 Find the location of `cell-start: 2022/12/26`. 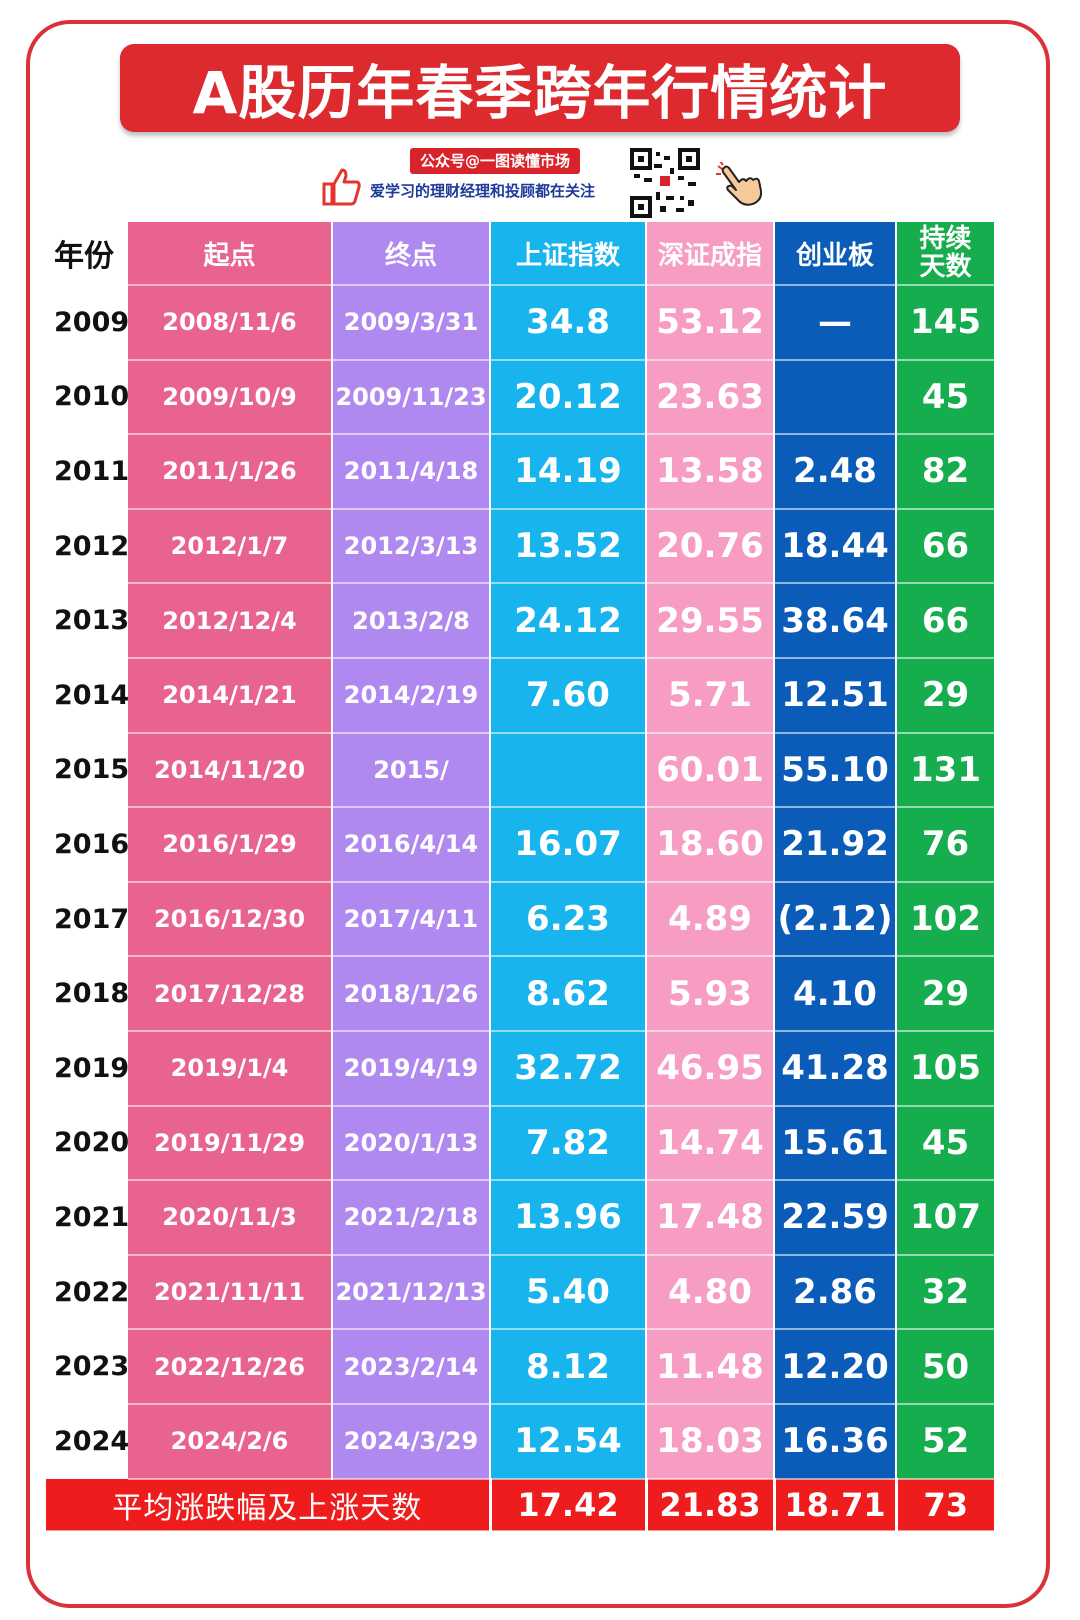

cell-start: 2022/12/26 is located at coordinates (230, 1367).